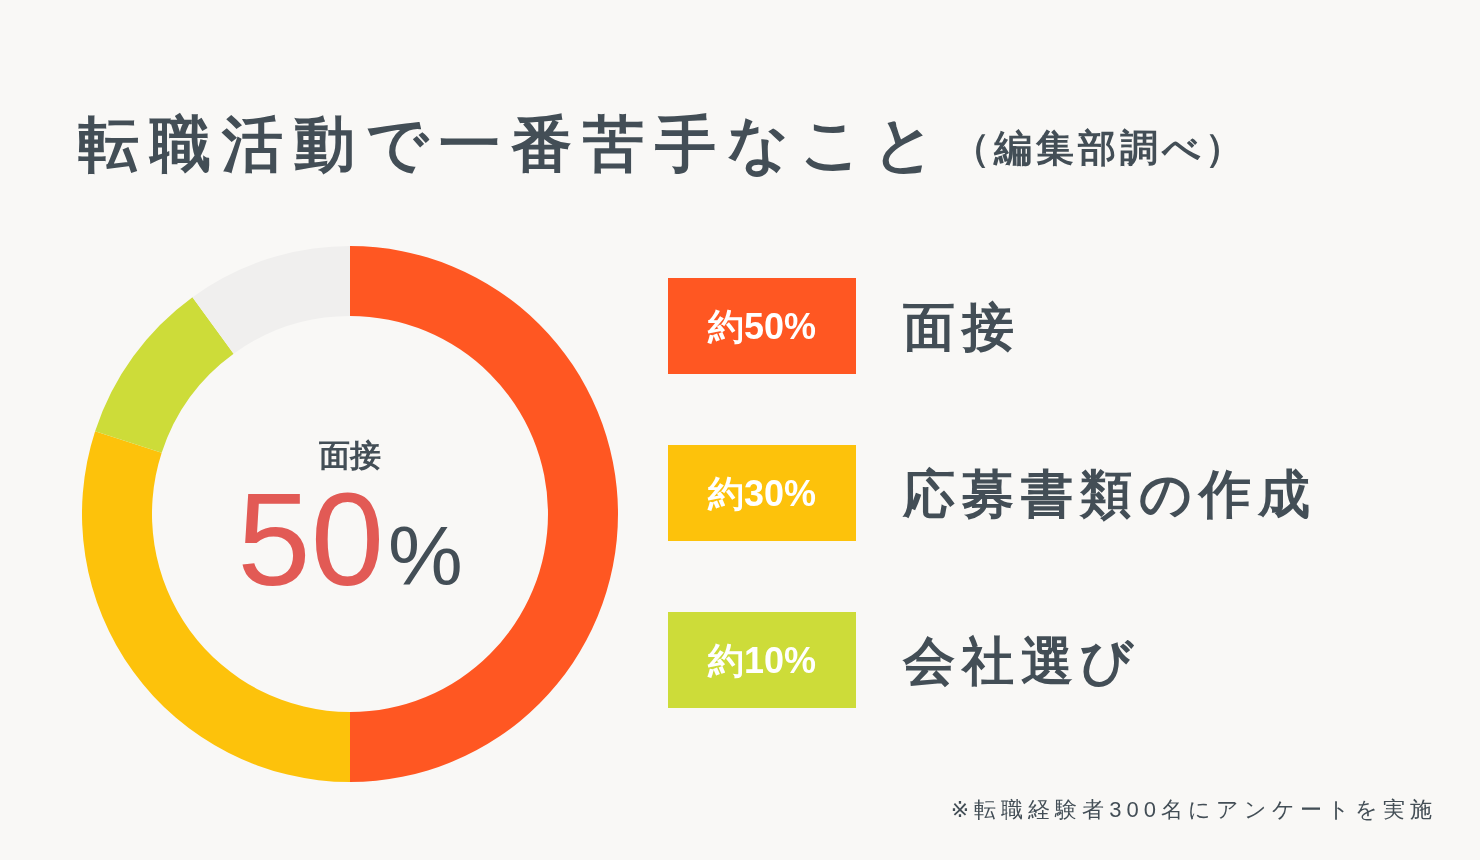  I want to click on title: 転職活動で一番苦手なこと, so click(512, 144).